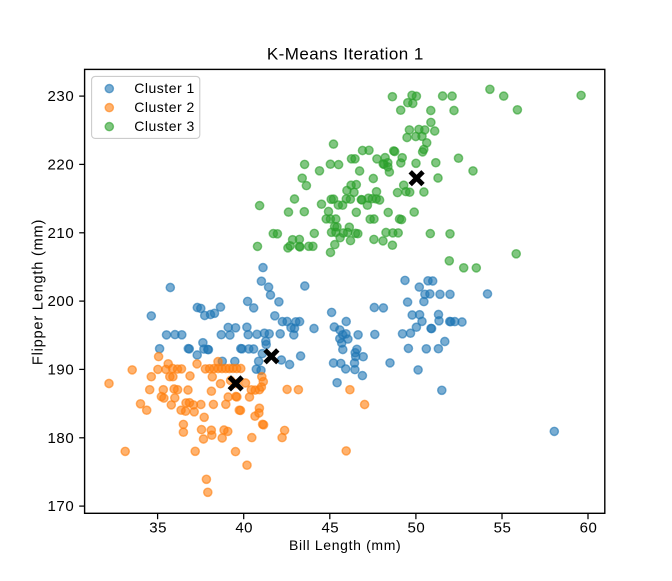  Describe the element at coordinates (164, 126) in the screenshot. I see `svg-text: Cluster 3` at that location.